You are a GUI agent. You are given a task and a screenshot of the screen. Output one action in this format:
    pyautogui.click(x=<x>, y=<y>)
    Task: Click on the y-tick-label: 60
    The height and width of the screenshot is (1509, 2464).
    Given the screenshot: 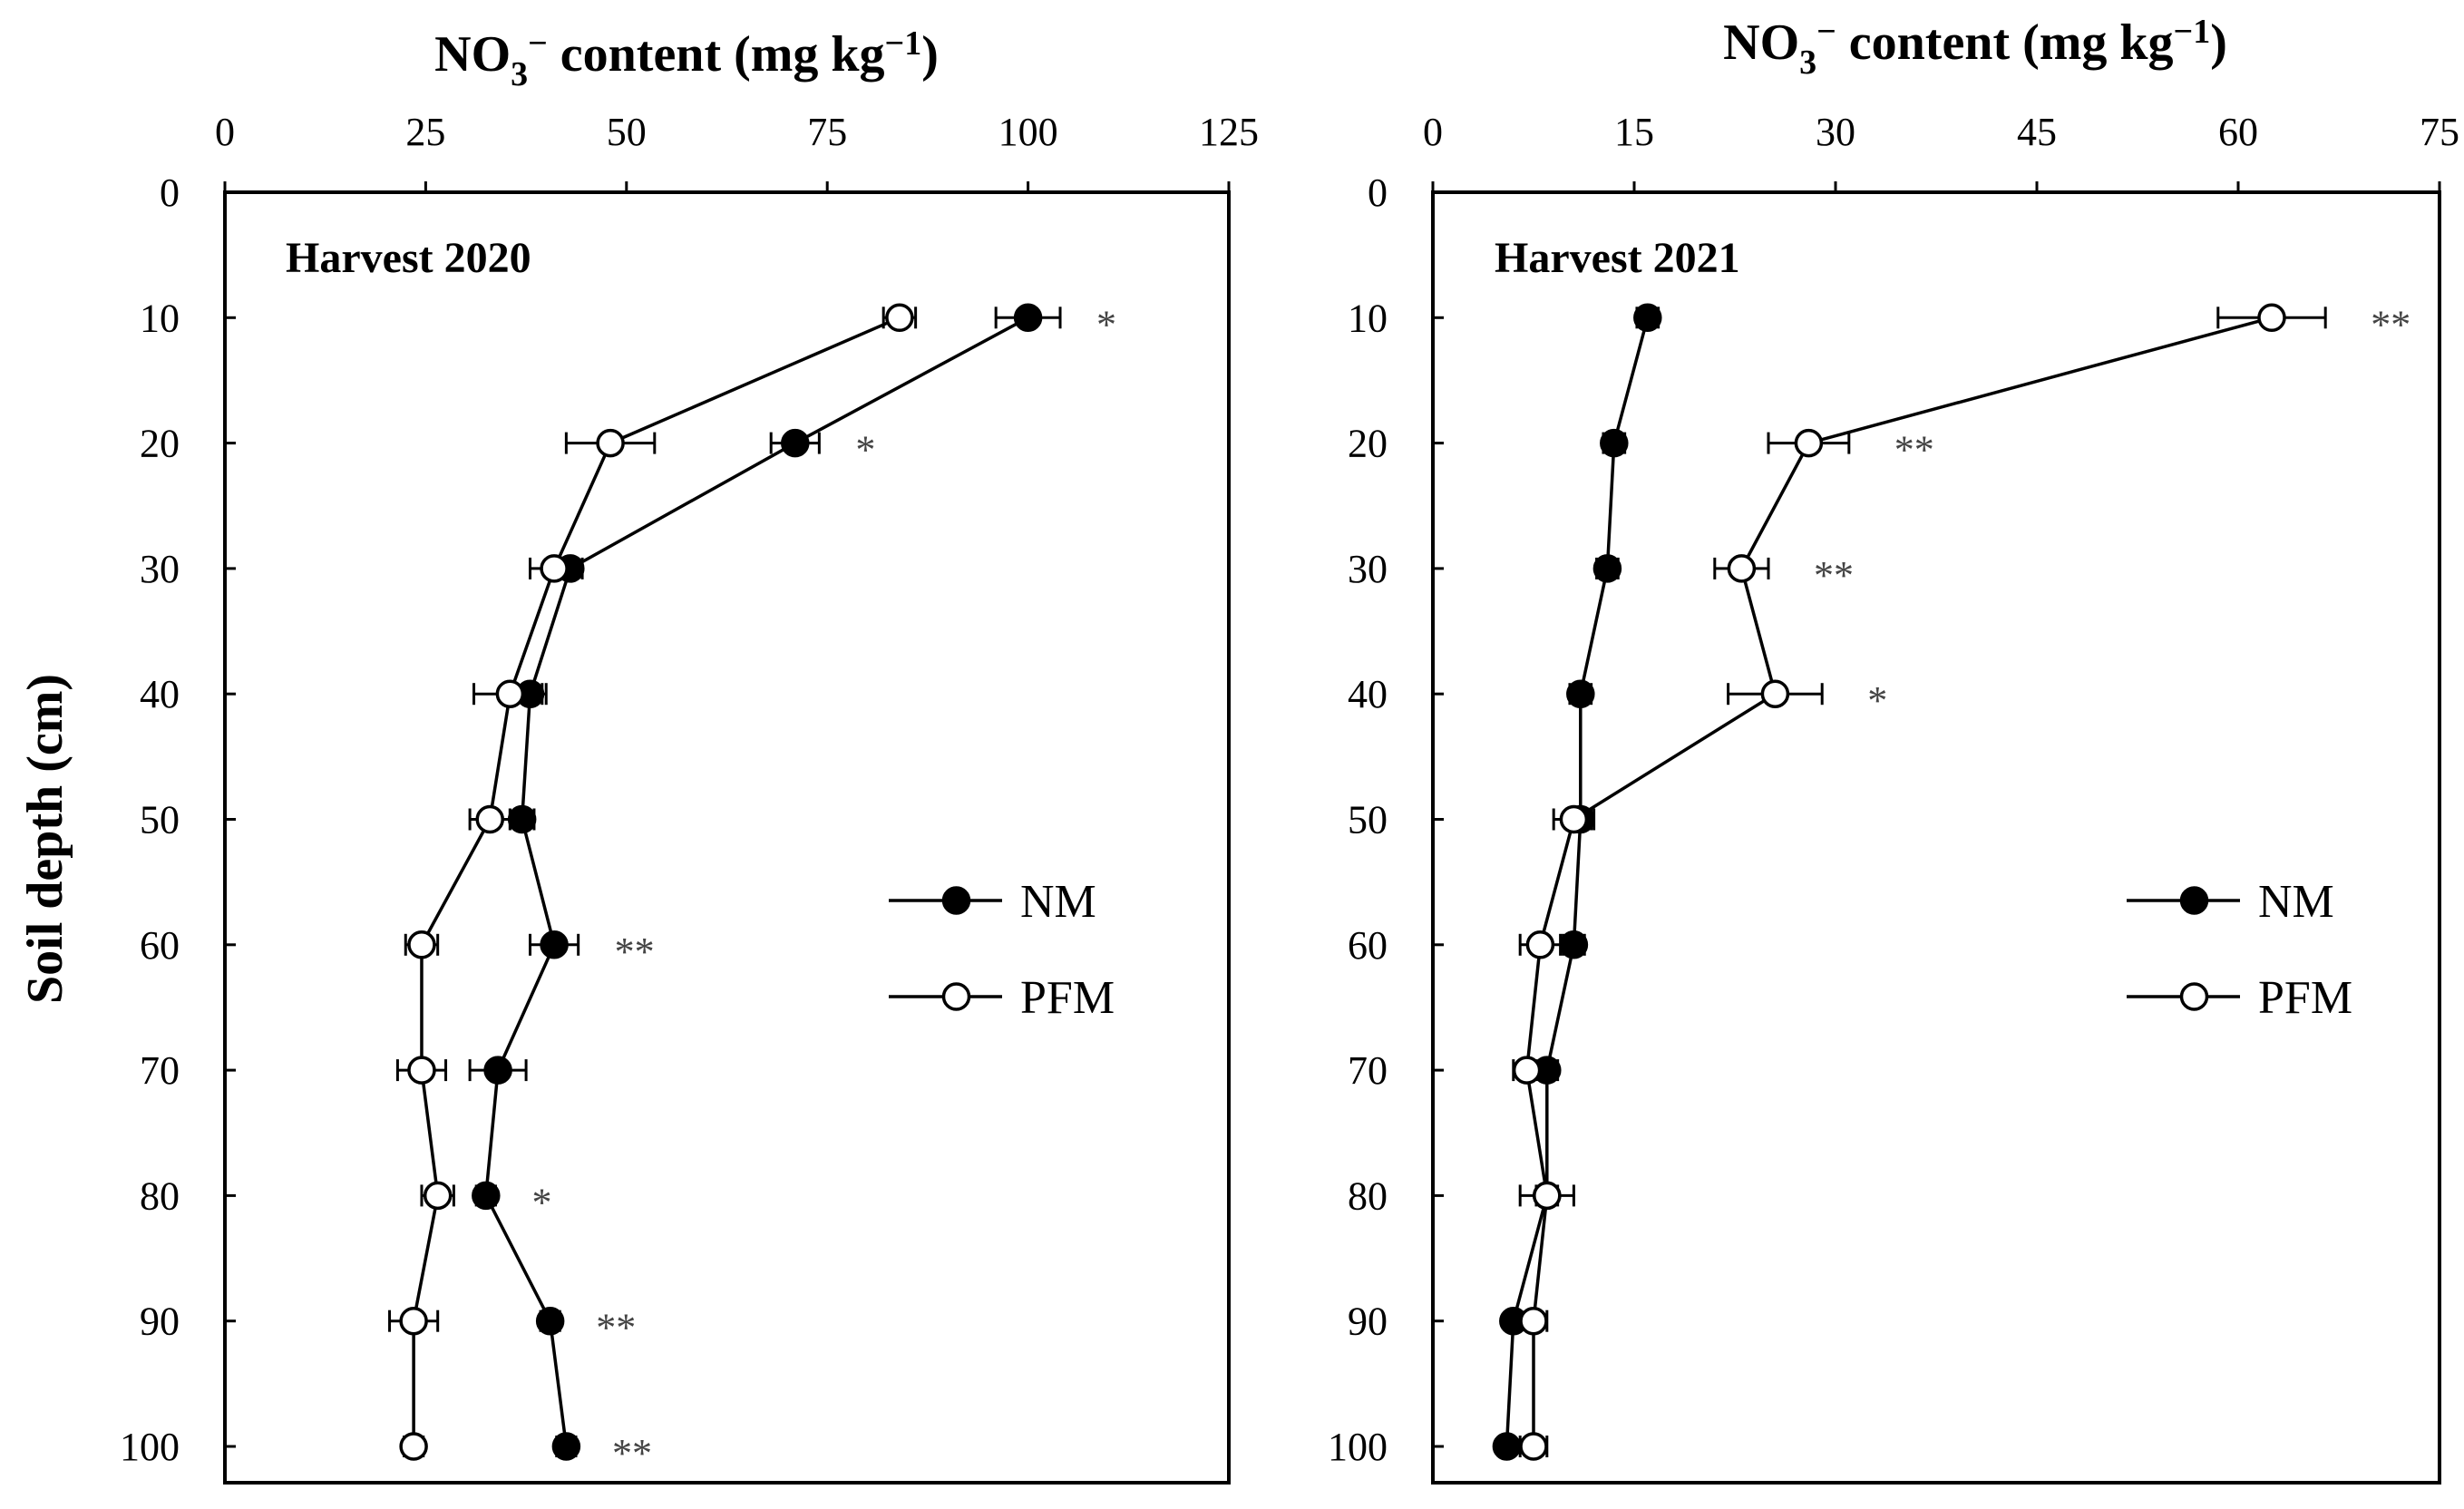 What is the action you would take?
    pyautogui.click(x=1368, y=946)
    